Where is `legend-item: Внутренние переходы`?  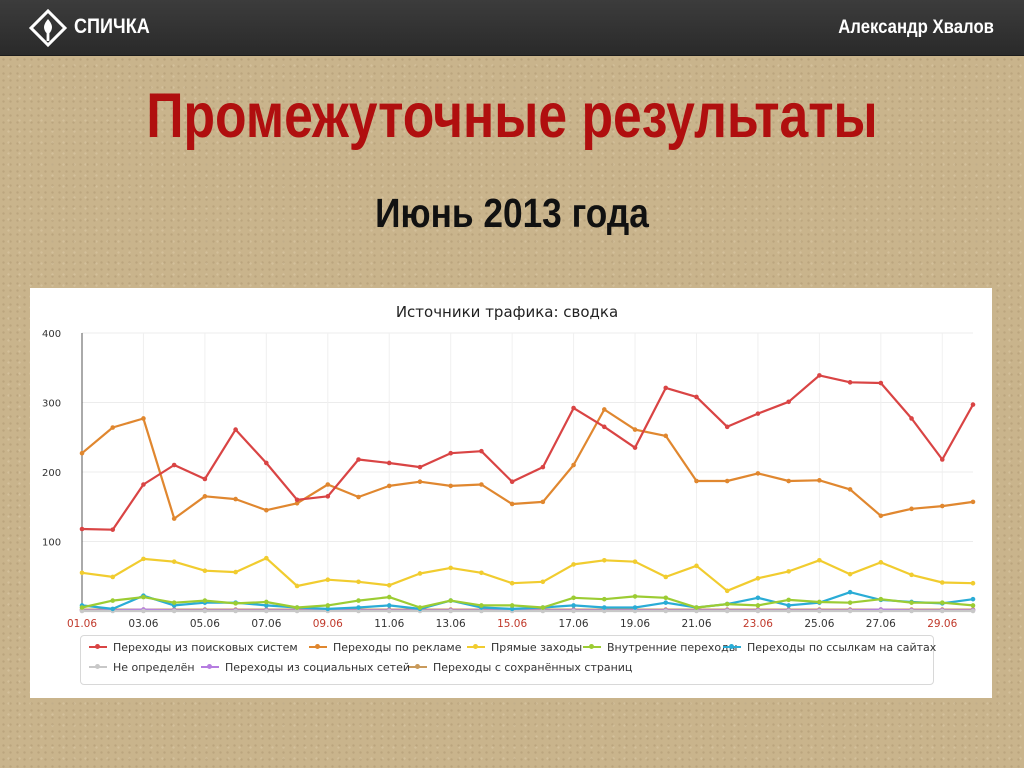
legend-item: Внутренние переходы is located at coordinates (660, 650).